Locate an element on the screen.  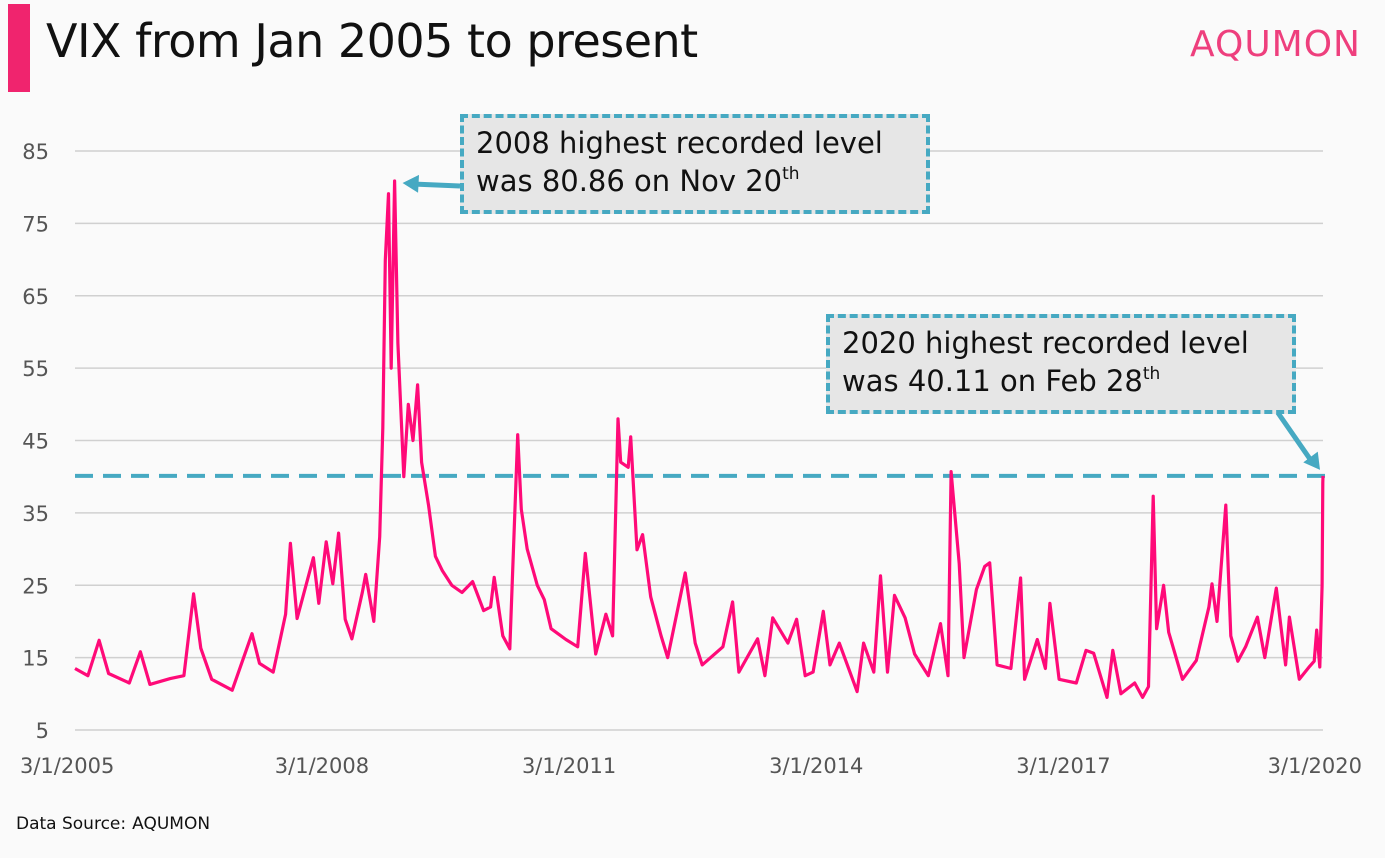
y-tick-label: 75 is located at coordinates (35, 224).